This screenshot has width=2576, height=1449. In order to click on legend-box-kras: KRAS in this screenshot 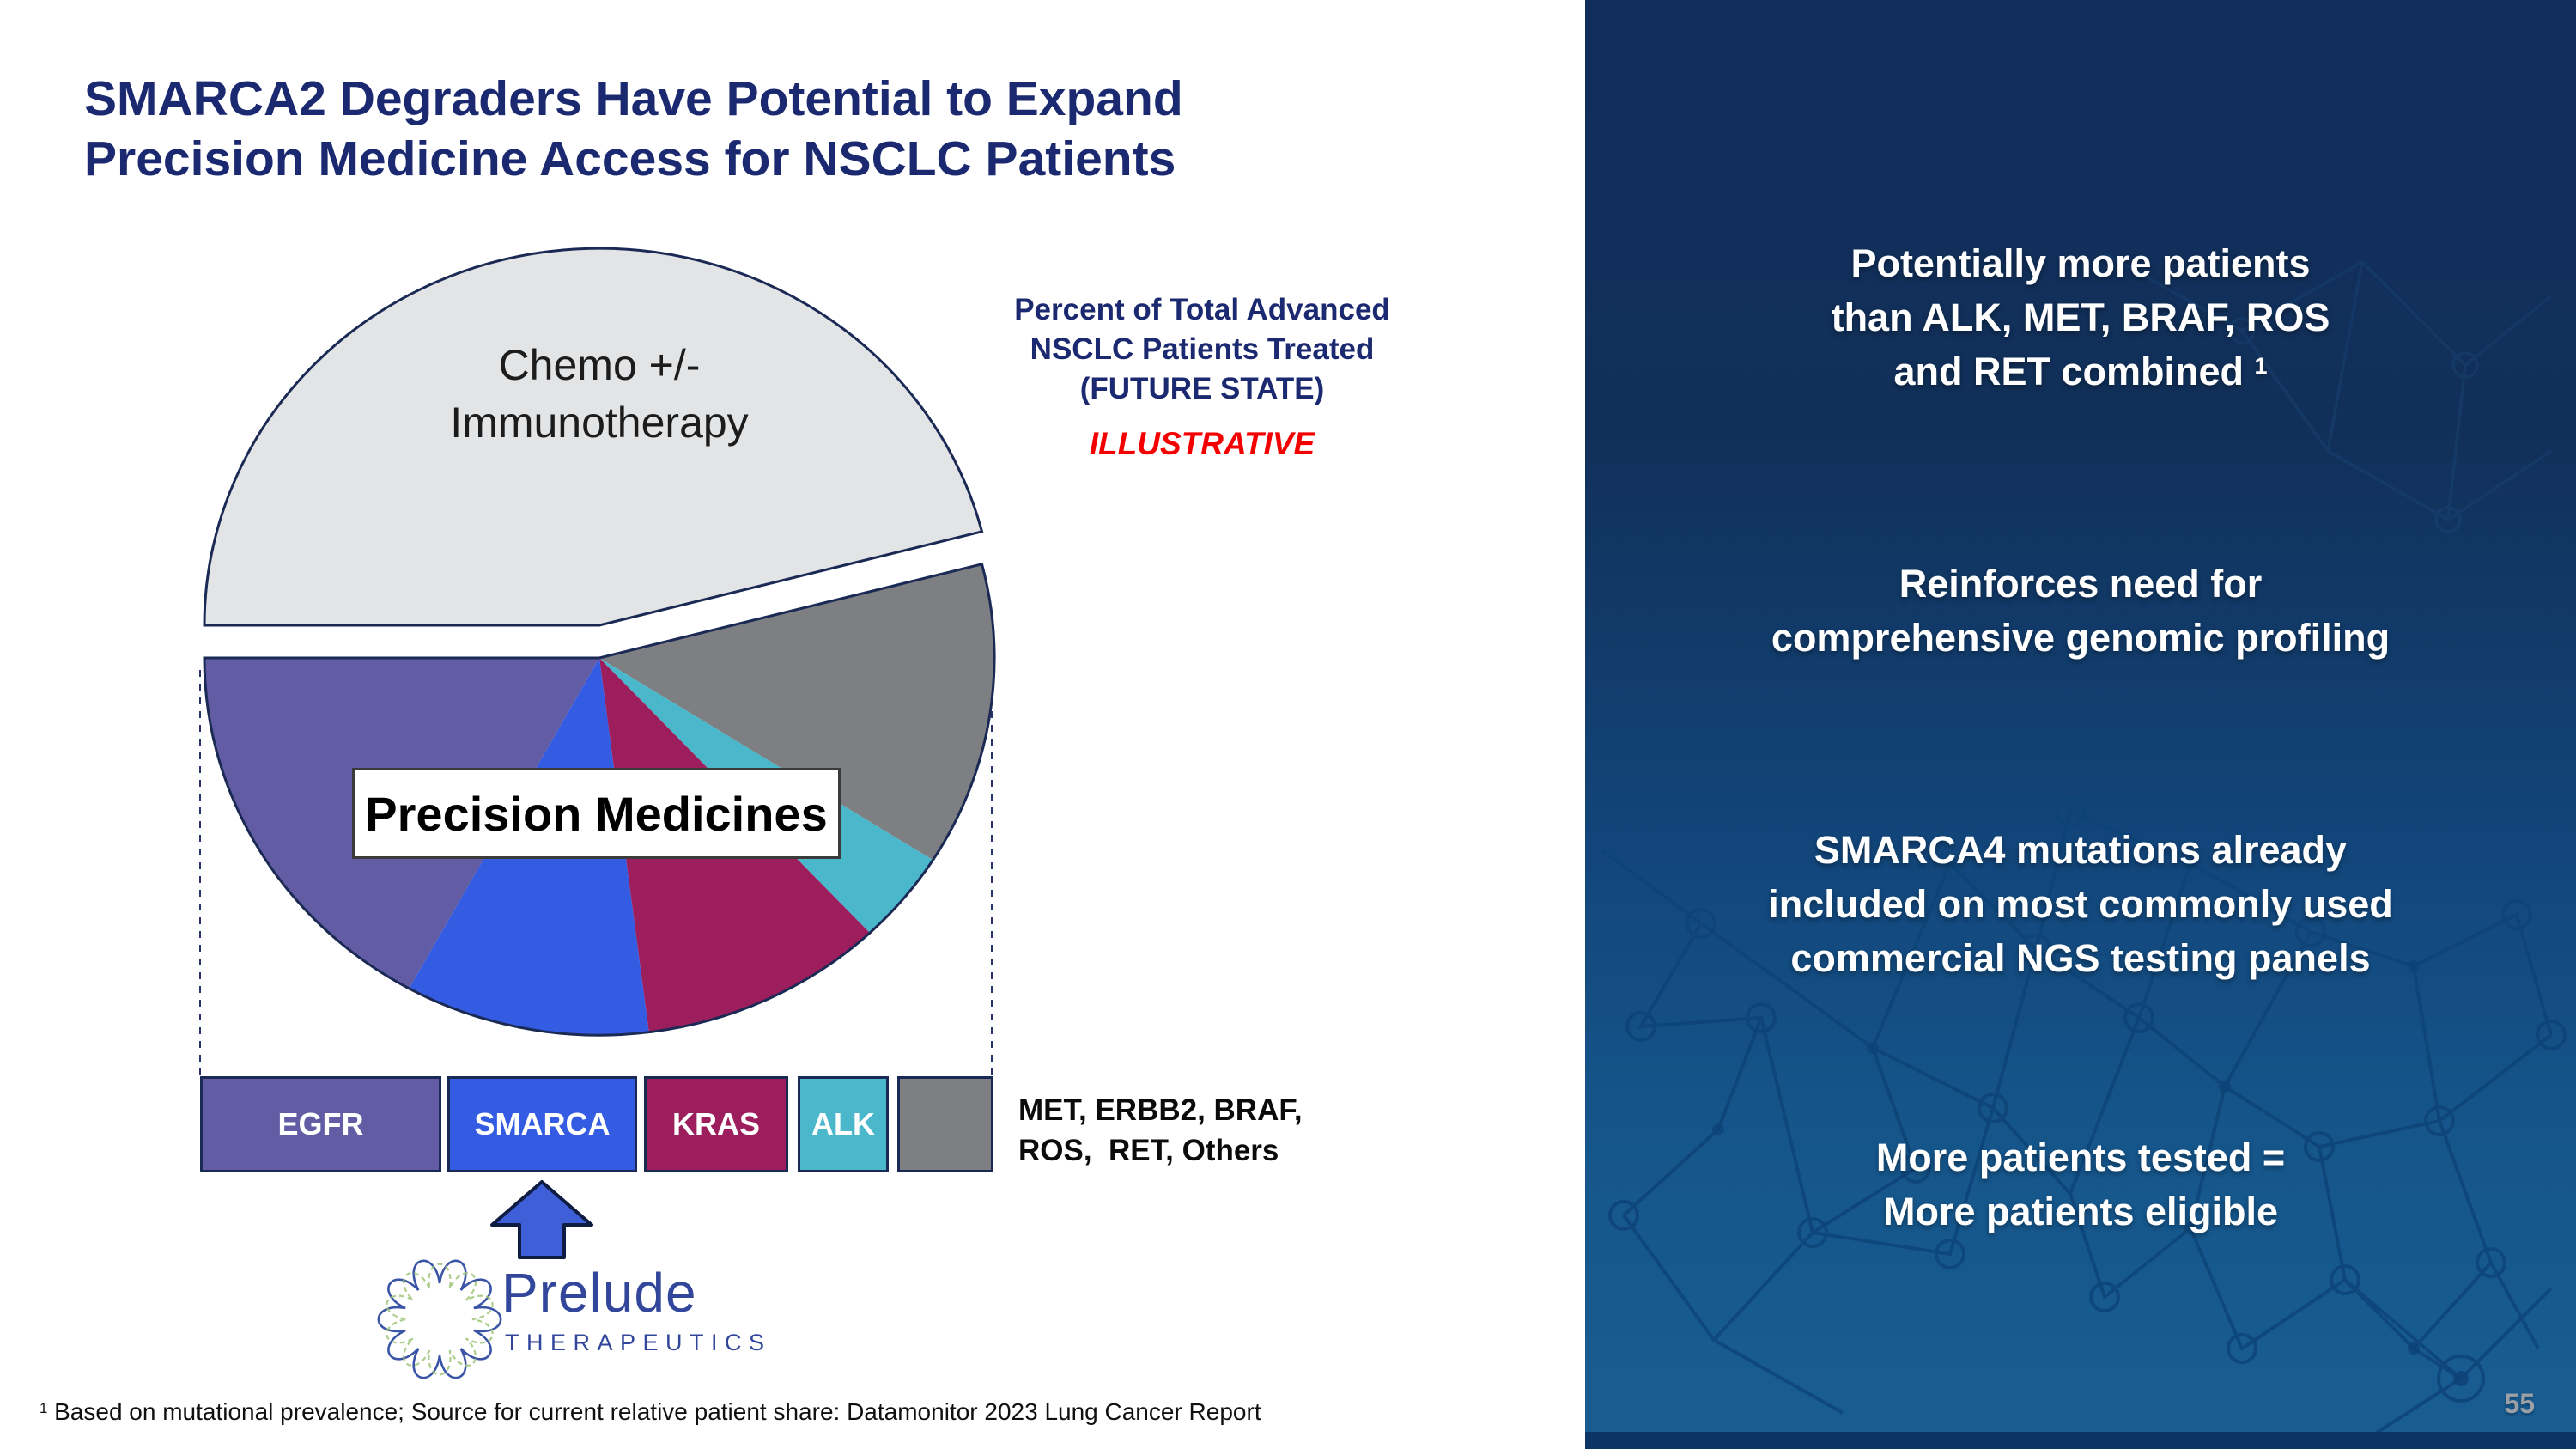, I will do `click(716, 1124)`.